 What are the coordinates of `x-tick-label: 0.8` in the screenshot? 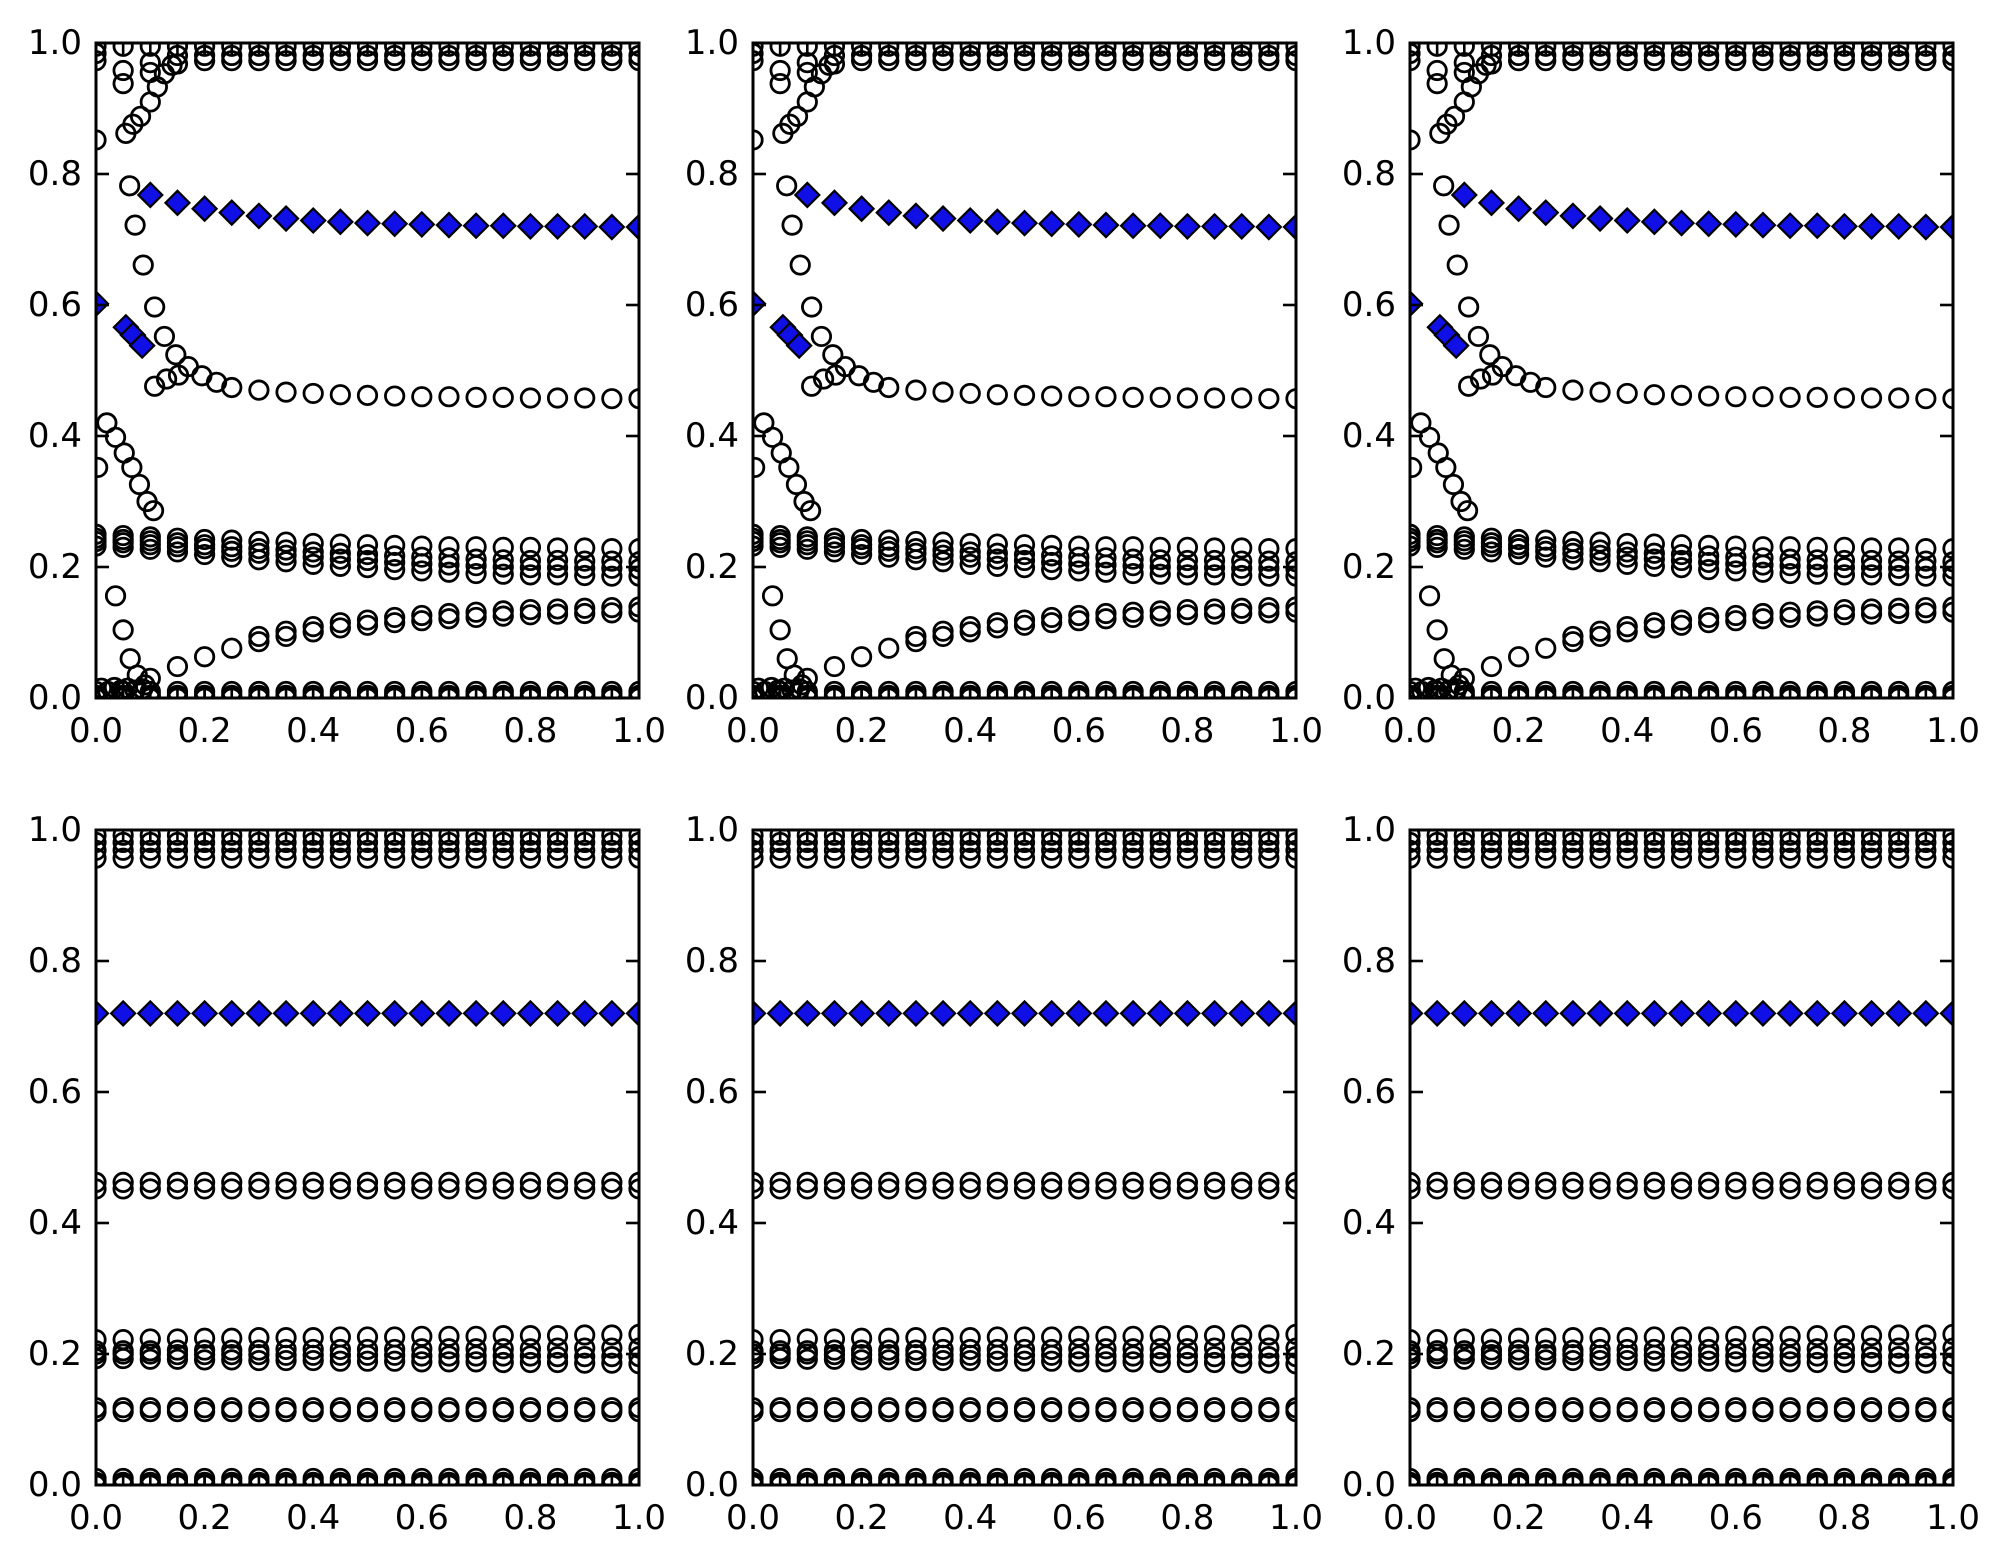 It's located at (1844, 1518).